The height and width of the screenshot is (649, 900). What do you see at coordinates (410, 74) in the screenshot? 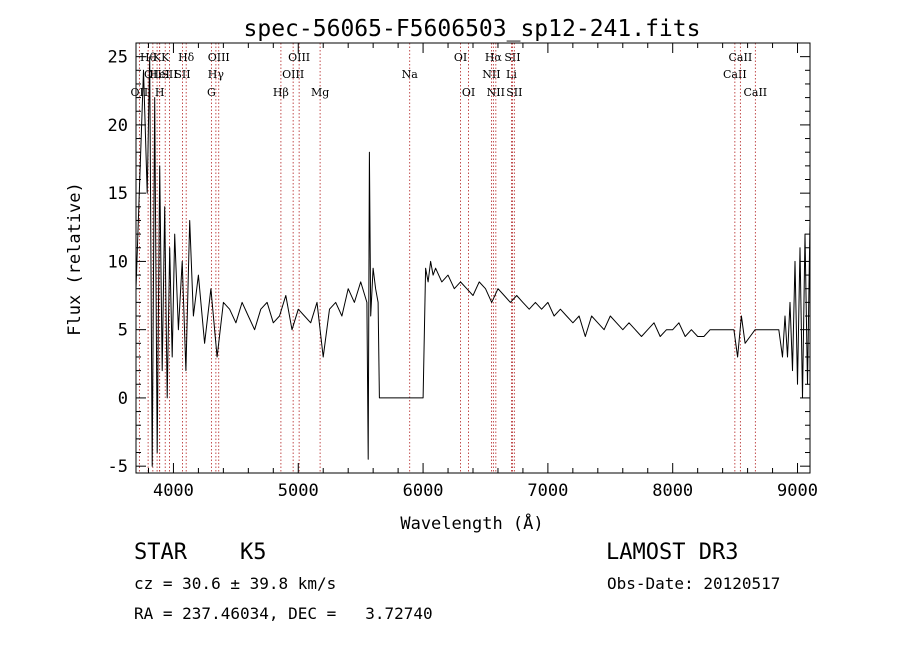
I see `line-marker-label: Na` at bounding box center [410, 74].